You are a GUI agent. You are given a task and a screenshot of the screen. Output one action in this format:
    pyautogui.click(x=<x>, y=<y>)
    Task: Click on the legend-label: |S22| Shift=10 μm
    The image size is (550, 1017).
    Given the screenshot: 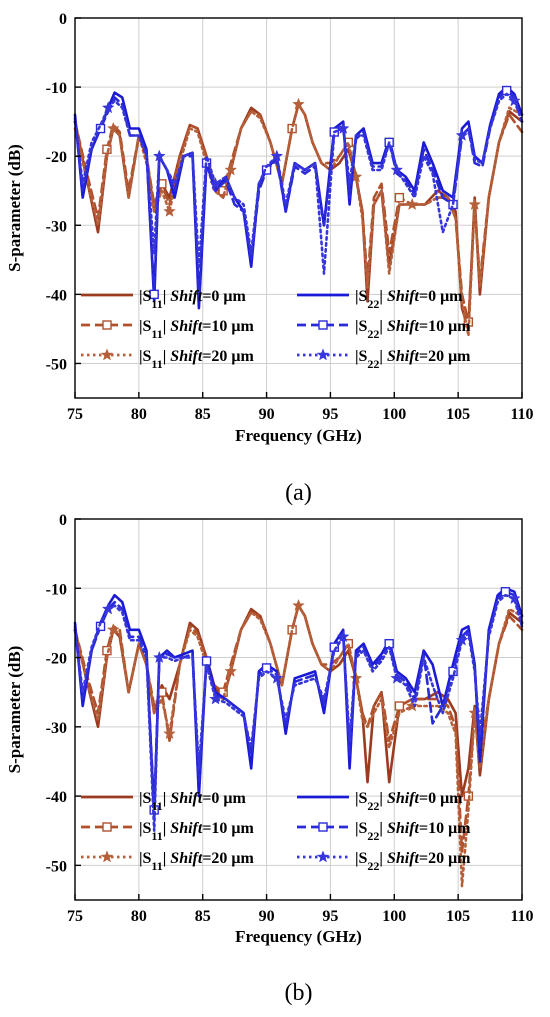 What is the action you would take?
    pyautogui.click(x=413, y=329)
    